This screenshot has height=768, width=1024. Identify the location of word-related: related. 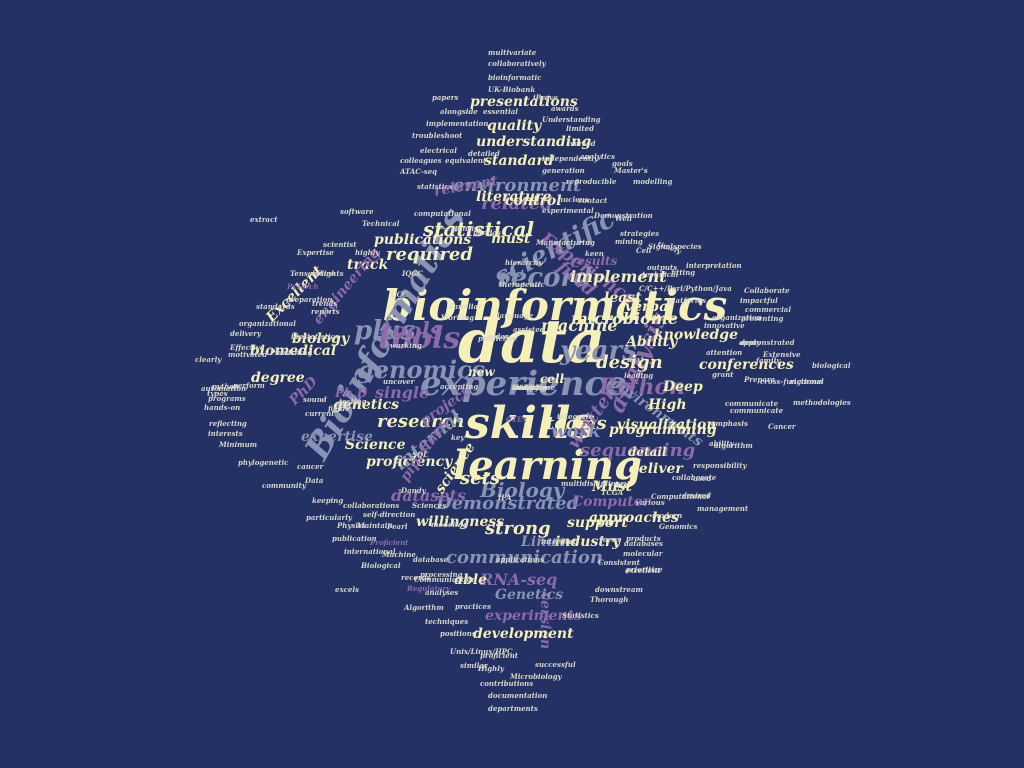
(517, 203).